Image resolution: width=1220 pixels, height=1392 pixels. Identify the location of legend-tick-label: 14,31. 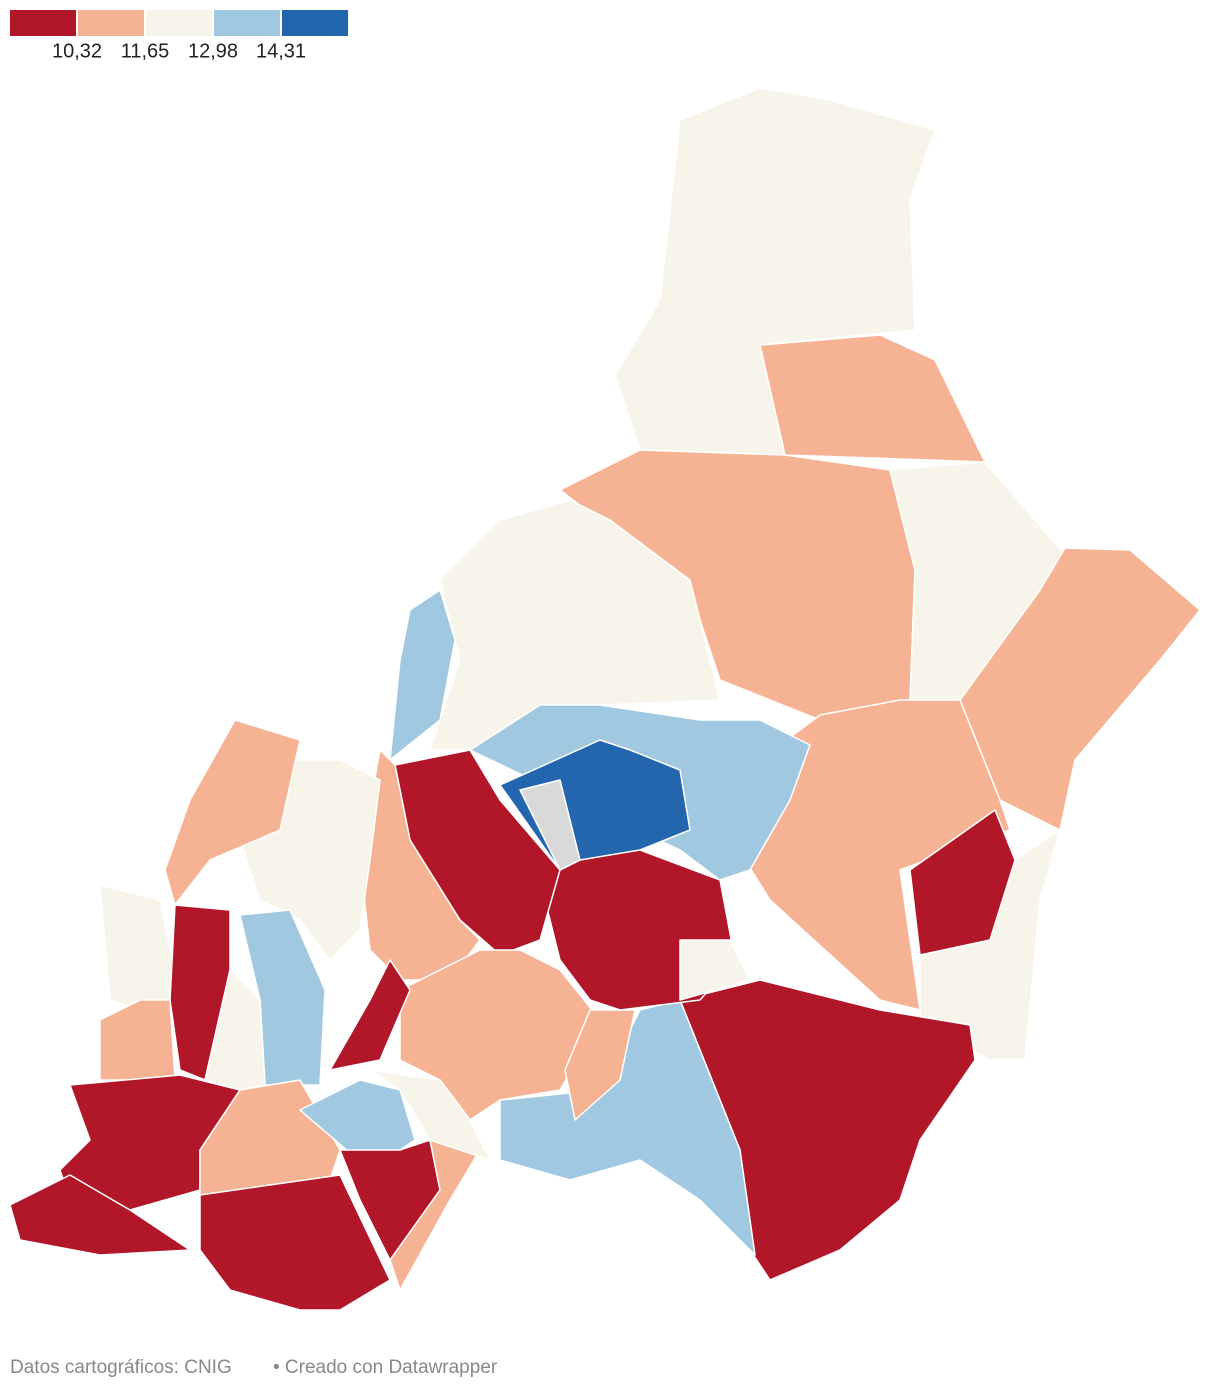
(281, 51).